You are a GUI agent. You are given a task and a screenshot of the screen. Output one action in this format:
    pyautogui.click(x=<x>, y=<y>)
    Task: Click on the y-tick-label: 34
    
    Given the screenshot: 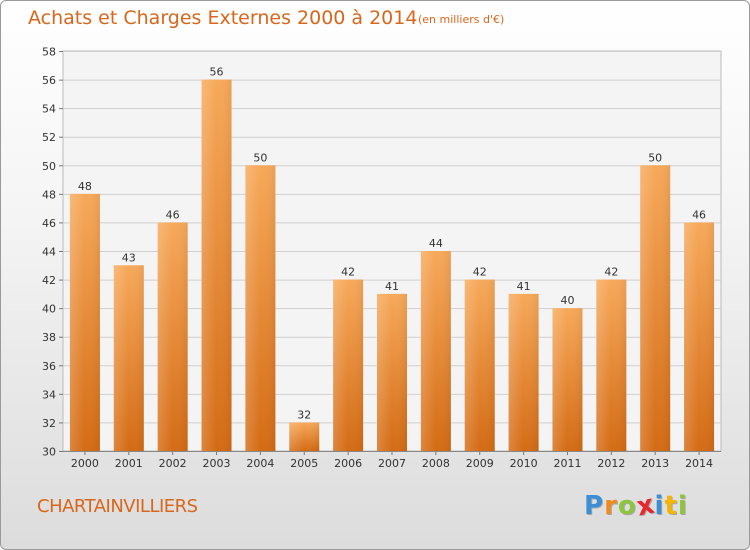 What is the action you would take?
    pyautogui.click(x=49, y=394)
    